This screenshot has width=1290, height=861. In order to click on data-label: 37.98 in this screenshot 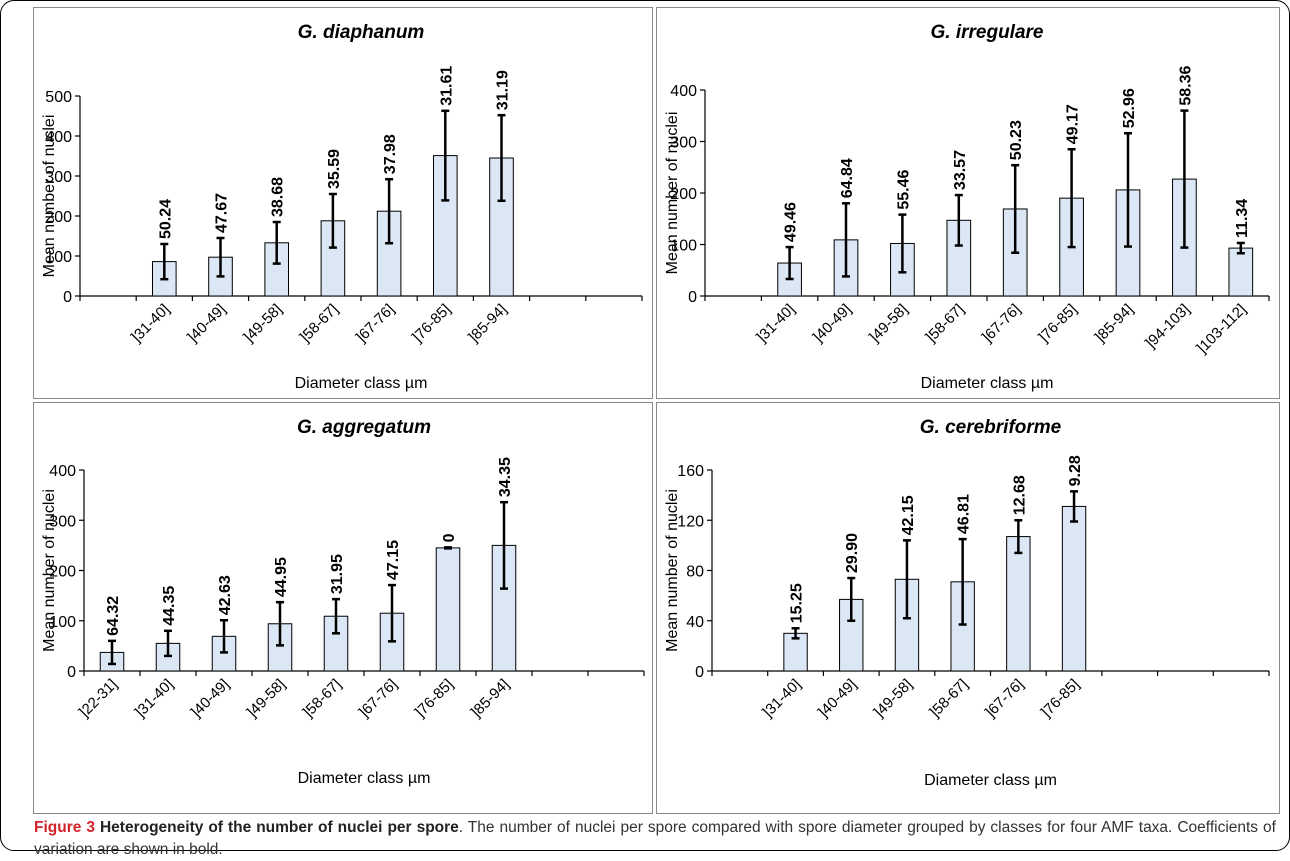, I will do `click(390, 154)`.